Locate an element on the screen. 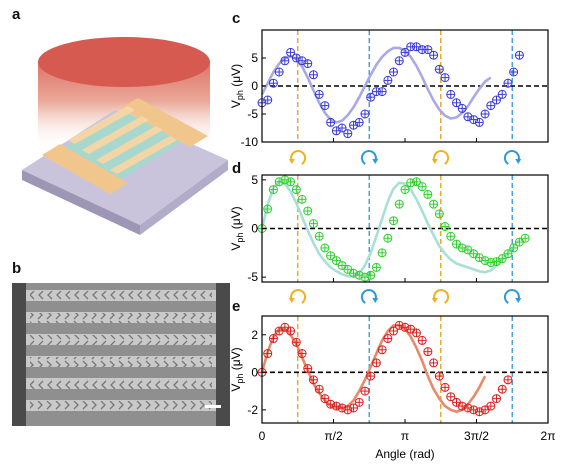  scale-bar is located at coordinates (213, 406).